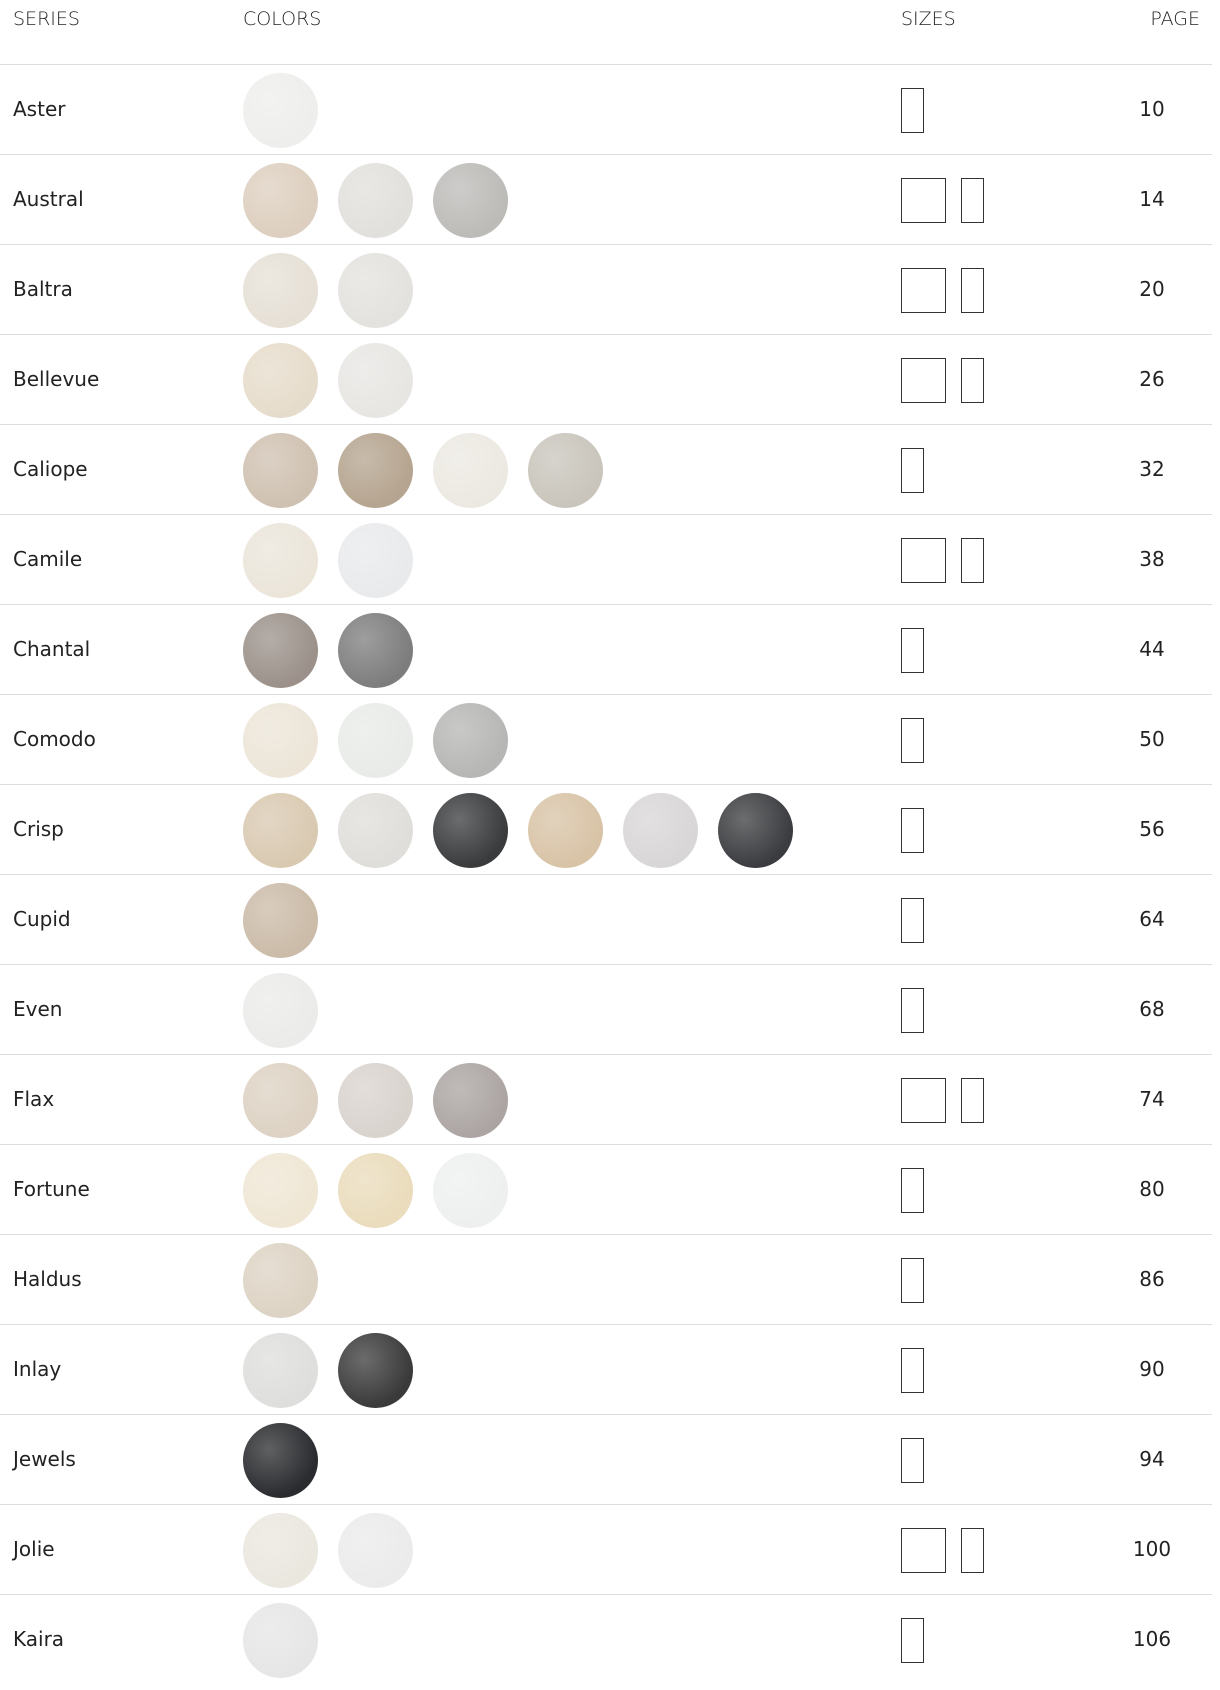 The width and height of the screenshot is (1220, 1690). What do you see at coordinates (38, 829) in the screenshot?
I see `series-name: Crisp` at bounding box center [38, 829].